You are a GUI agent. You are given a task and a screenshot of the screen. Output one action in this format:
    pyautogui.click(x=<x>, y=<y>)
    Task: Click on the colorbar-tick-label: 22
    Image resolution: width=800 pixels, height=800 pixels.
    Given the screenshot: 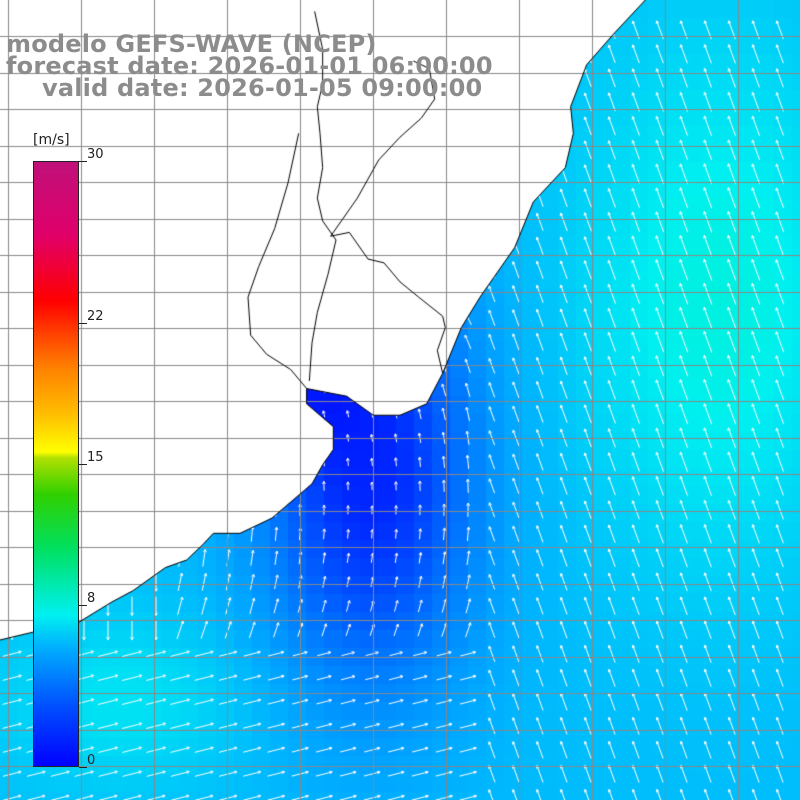 What is the action you would take?
    pyautogui.click(x=95, y=316)
    